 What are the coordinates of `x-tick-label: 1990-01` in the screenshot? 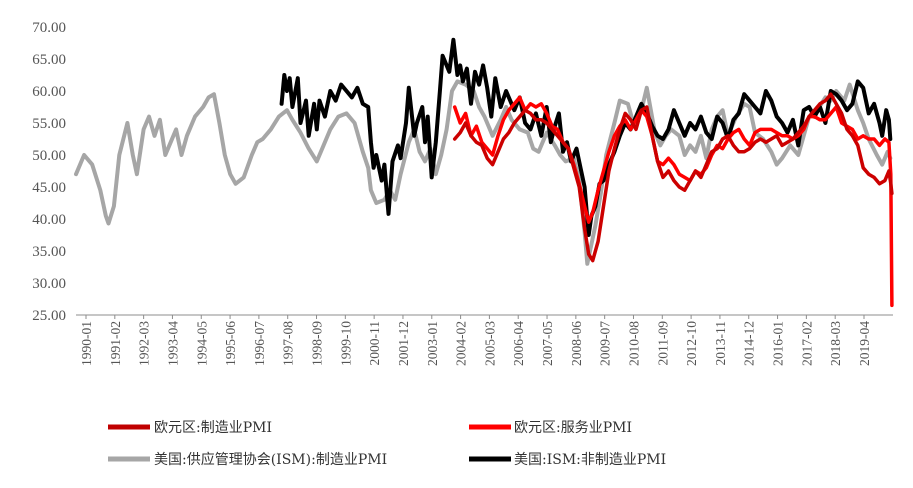 It's located at (86, 343).